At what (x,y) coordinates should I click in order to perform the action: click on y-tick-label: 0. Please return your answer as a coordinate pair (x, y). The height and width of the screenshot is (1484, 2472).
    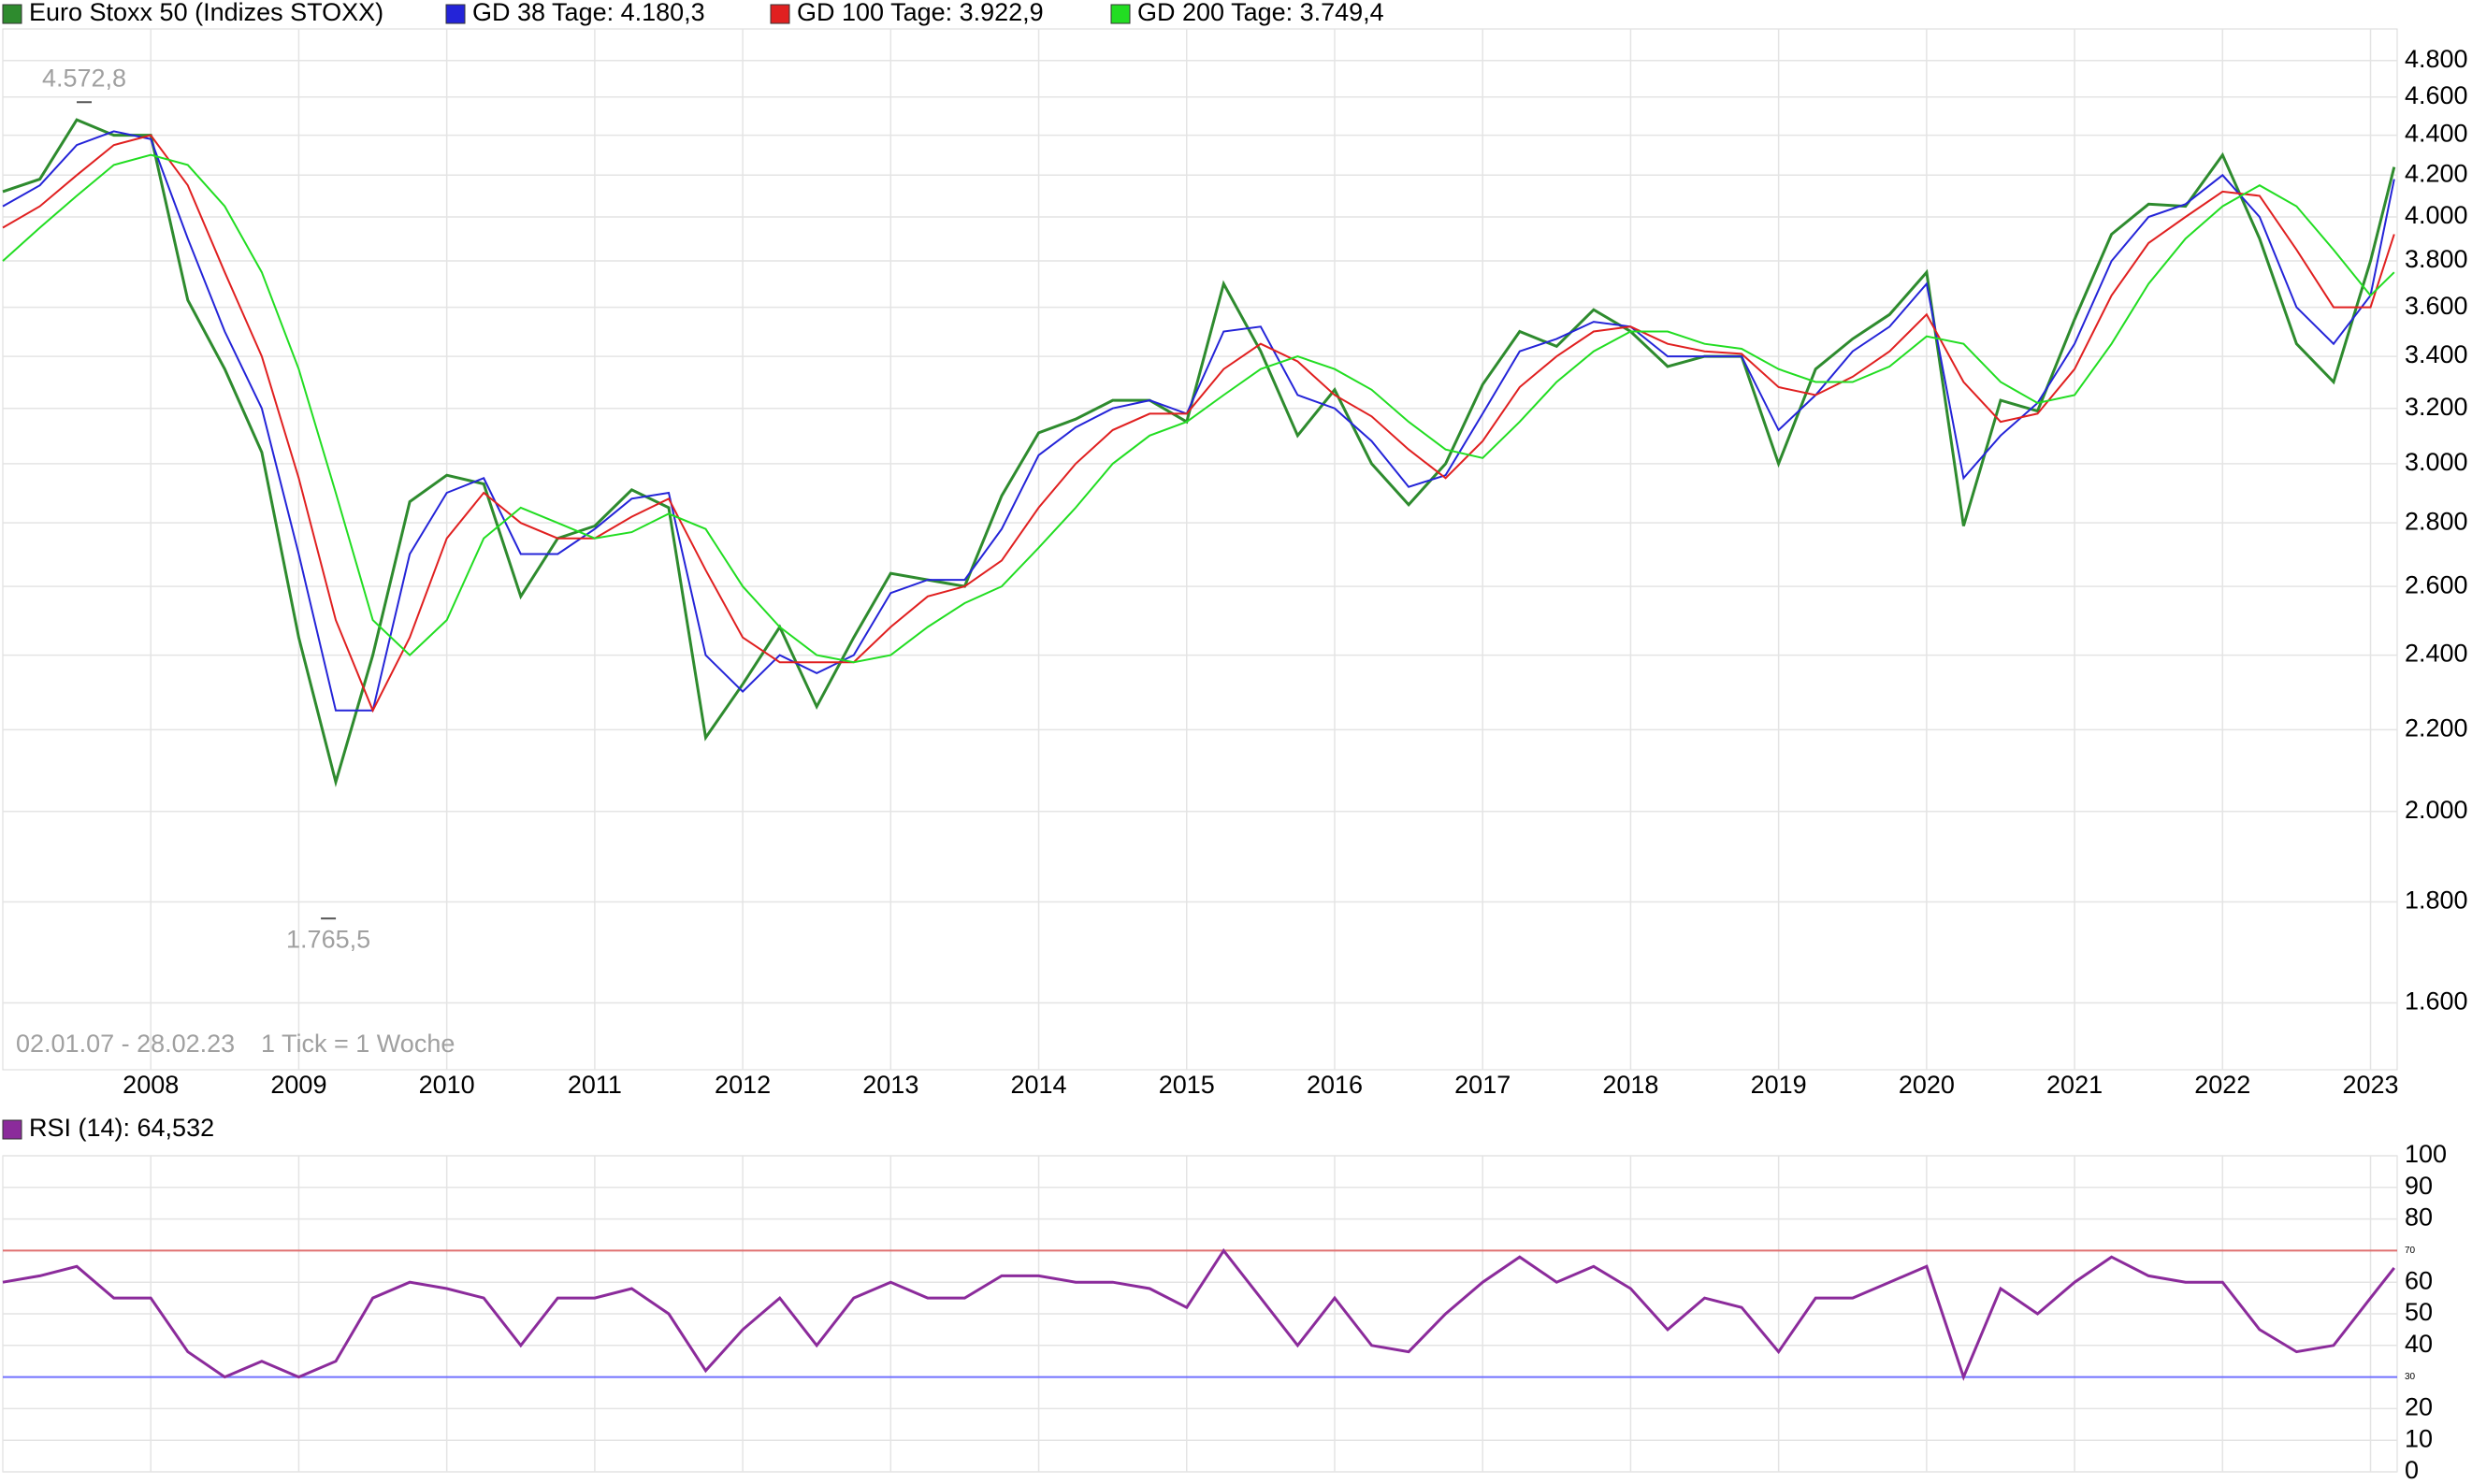
    Looking at the image, I should click on (2412, 1470).